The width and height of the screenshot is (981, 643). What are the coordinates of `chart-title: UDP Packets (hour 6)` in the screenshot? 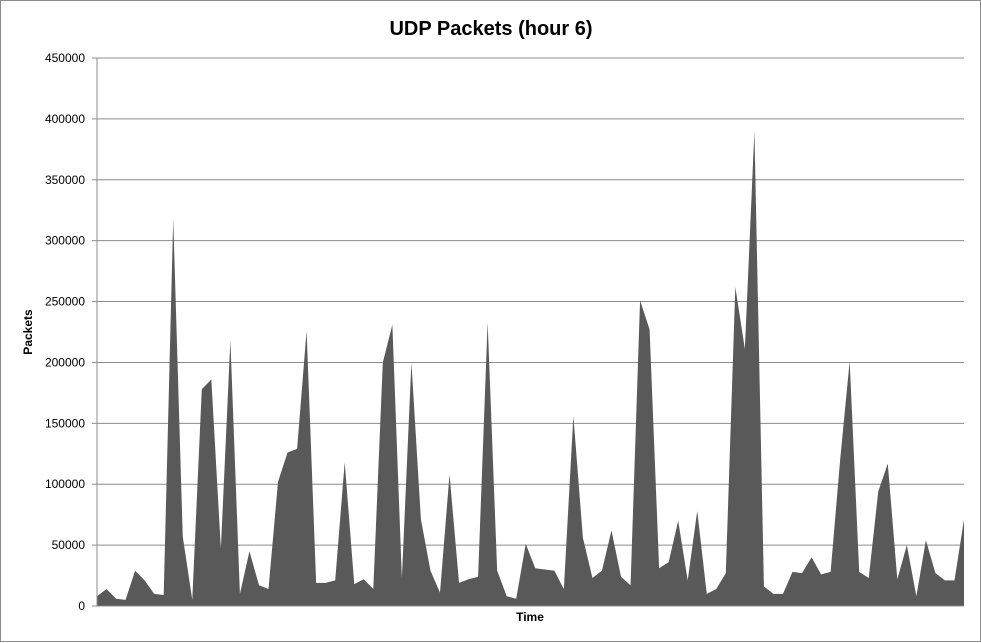 It's located at (490, 29).